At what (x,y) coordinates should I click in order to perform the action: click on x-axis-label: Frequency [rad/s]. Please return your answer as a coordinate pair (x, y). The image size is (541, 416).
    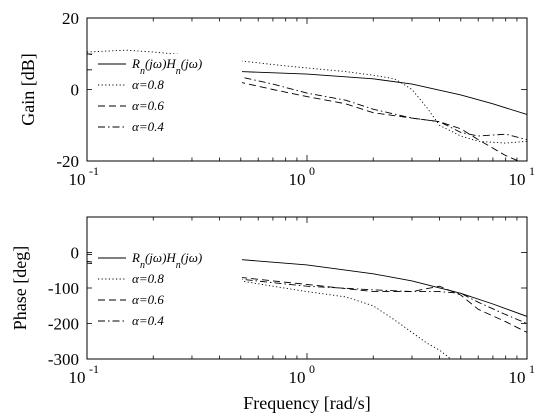
    Looking at the image, I should click on (306, 403).